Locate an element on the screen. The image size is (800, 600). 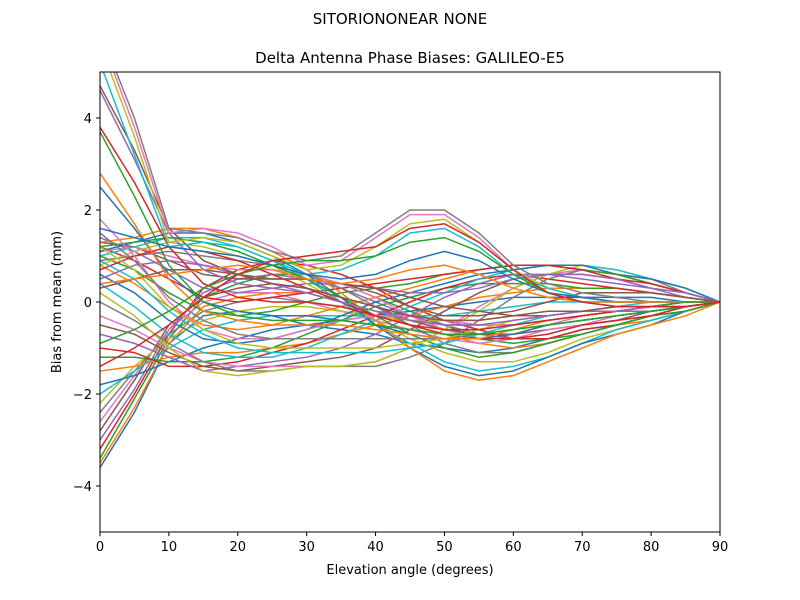
x-tick-label: 20 is located at coordinates (238, 547).